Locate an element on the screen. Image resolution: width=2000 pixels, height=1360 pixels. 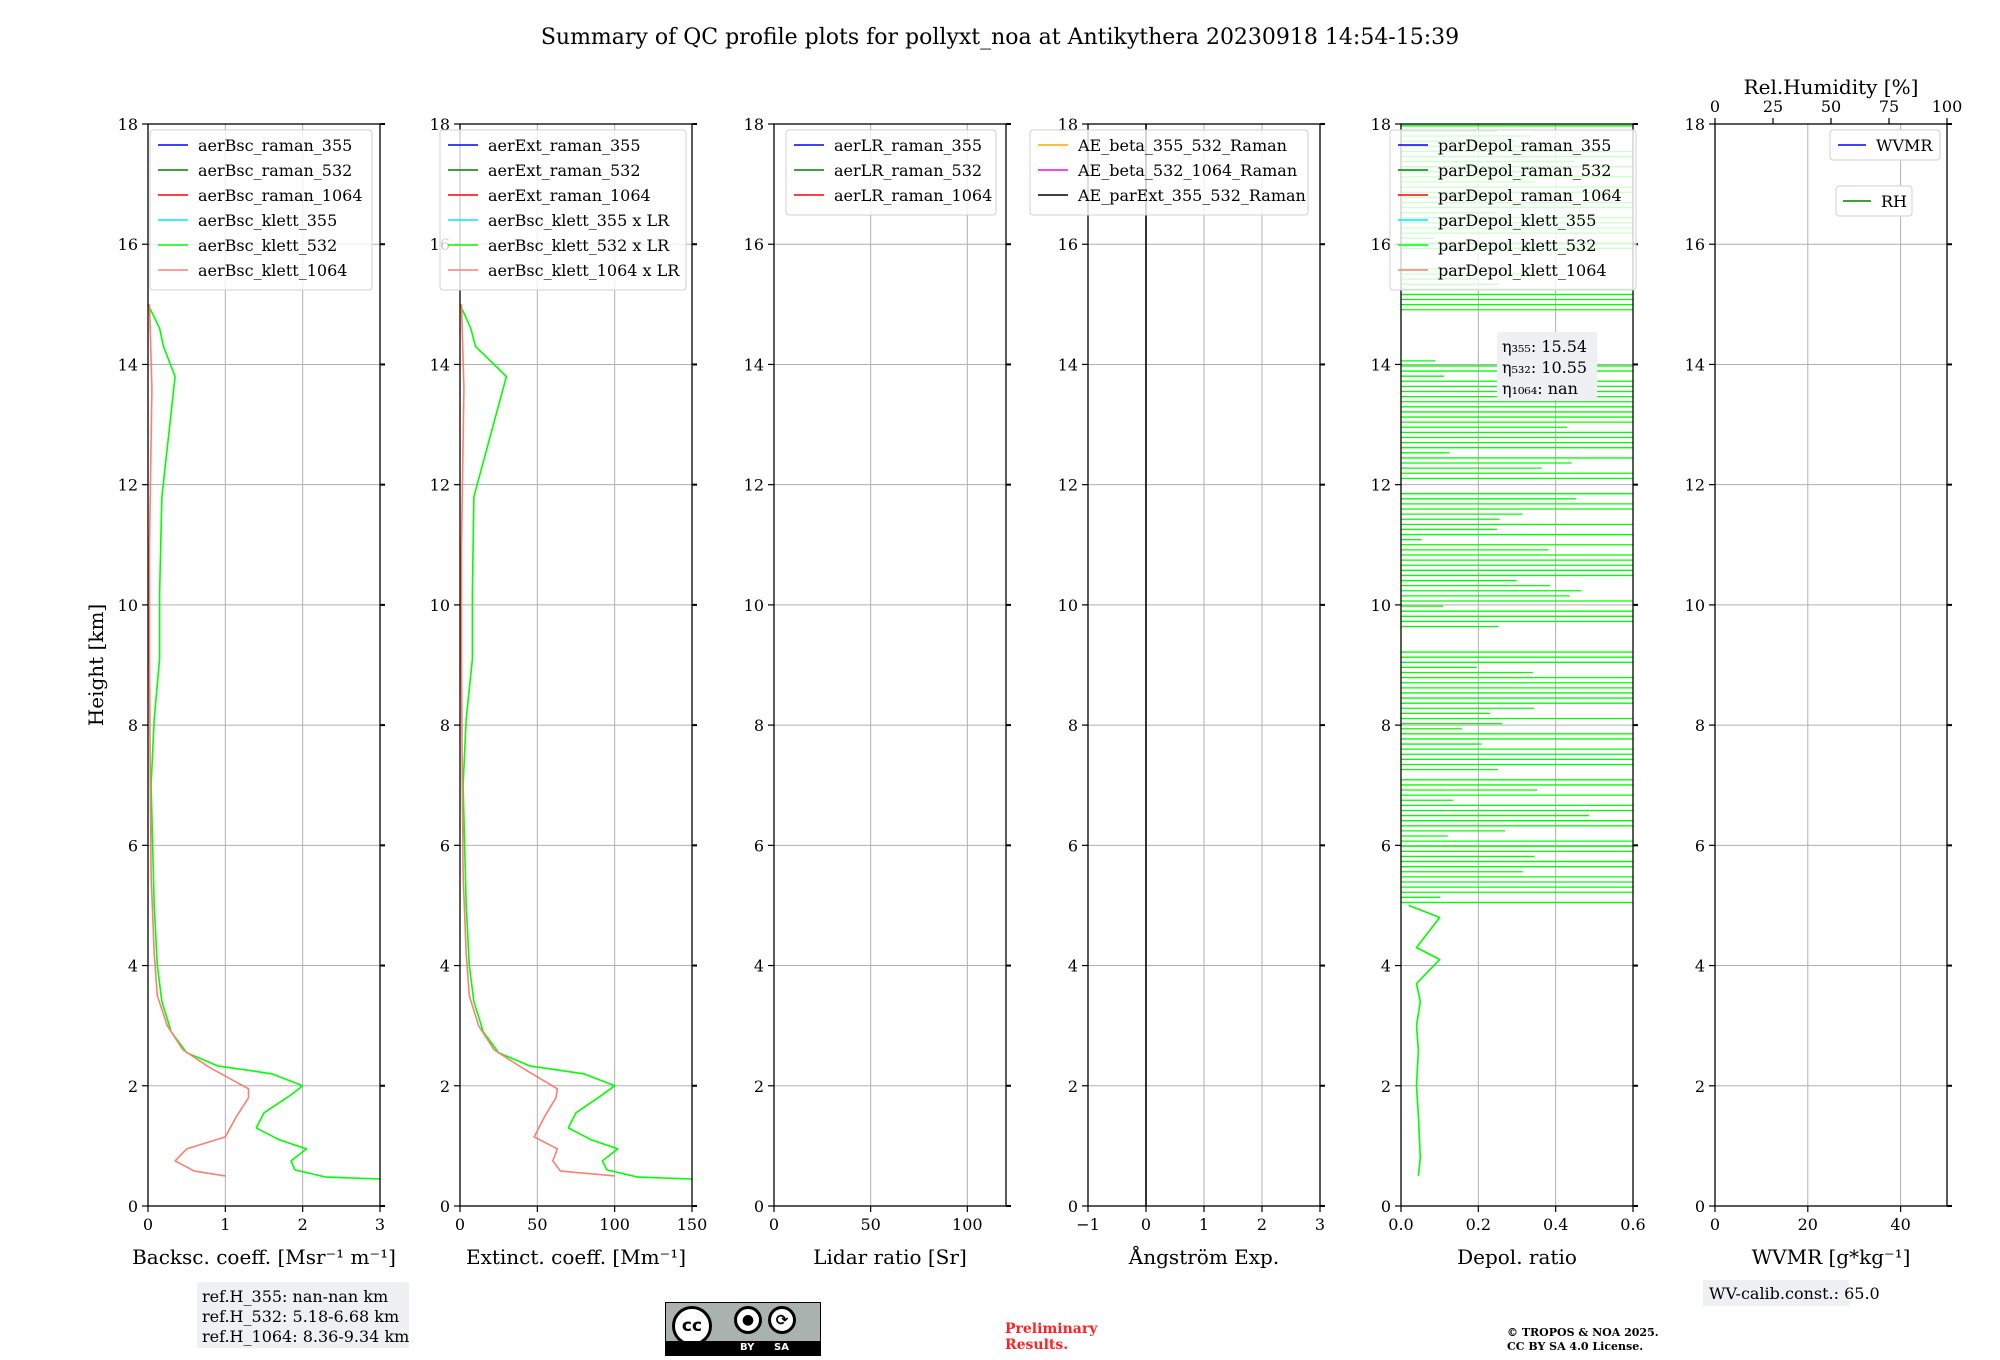
cc-by-sa-license-badge: cc ● ⟳ BY SA is located at coordinates (743, 1329).